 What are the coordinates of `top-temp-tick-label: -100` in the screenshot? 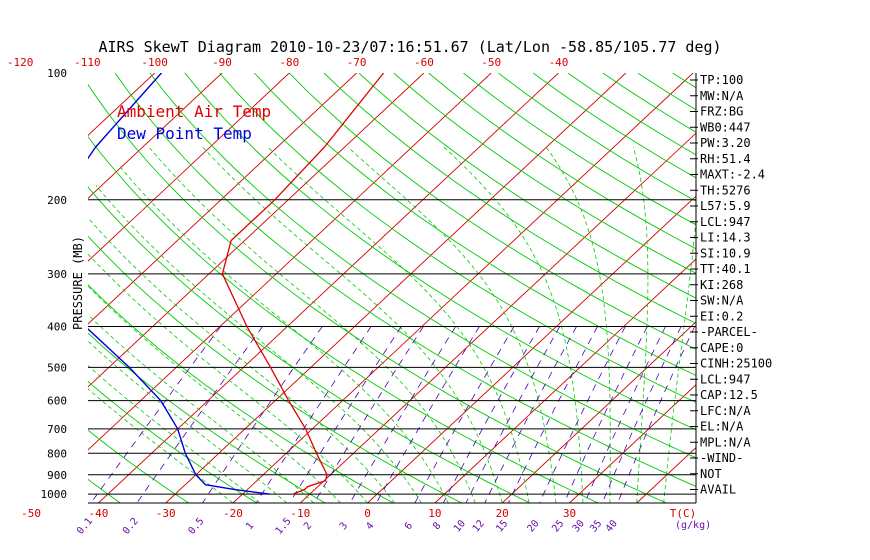 It's located at (154, 62).